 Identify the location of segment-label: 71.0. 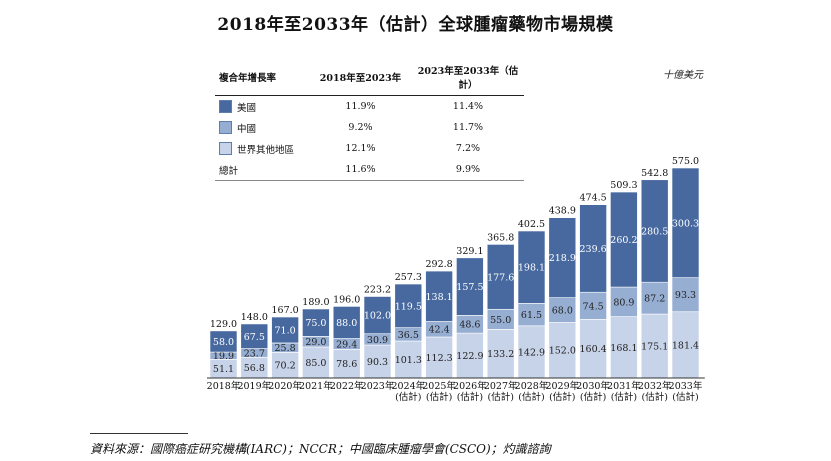
(285, 330).